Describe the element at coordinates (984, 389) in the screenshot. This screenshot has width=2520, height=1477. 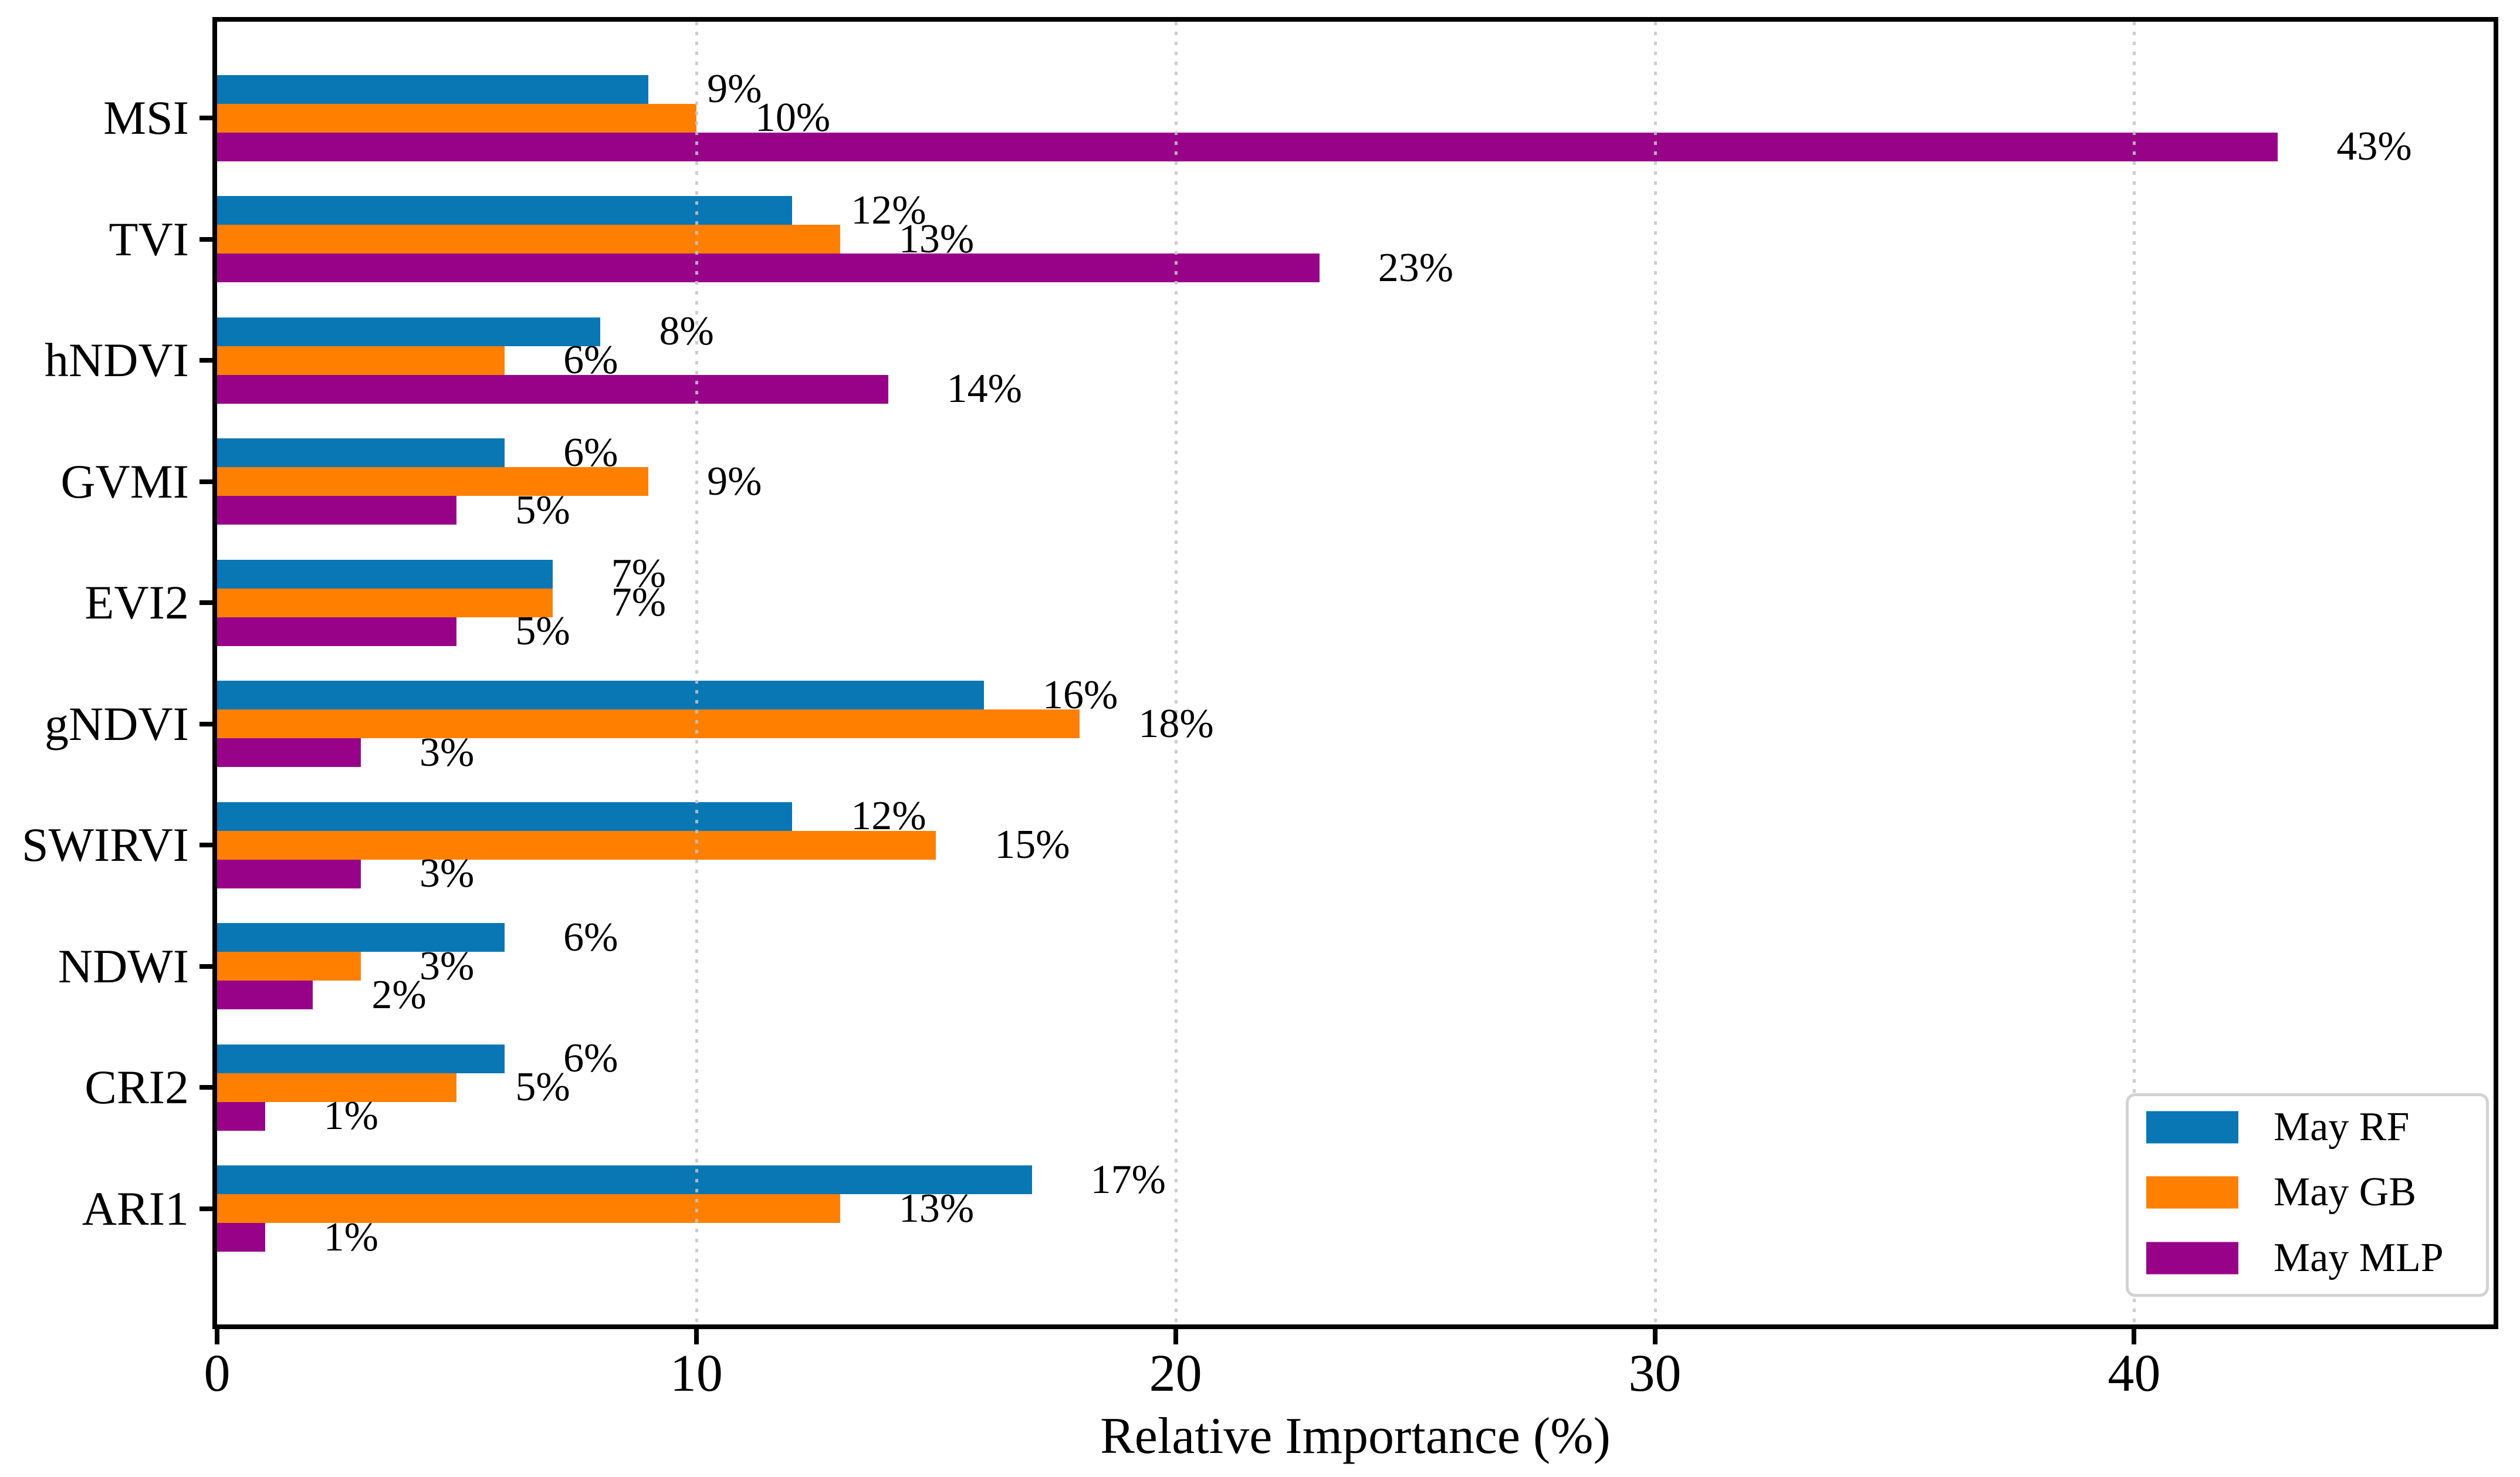
I see `value-label: 14%` at that location.